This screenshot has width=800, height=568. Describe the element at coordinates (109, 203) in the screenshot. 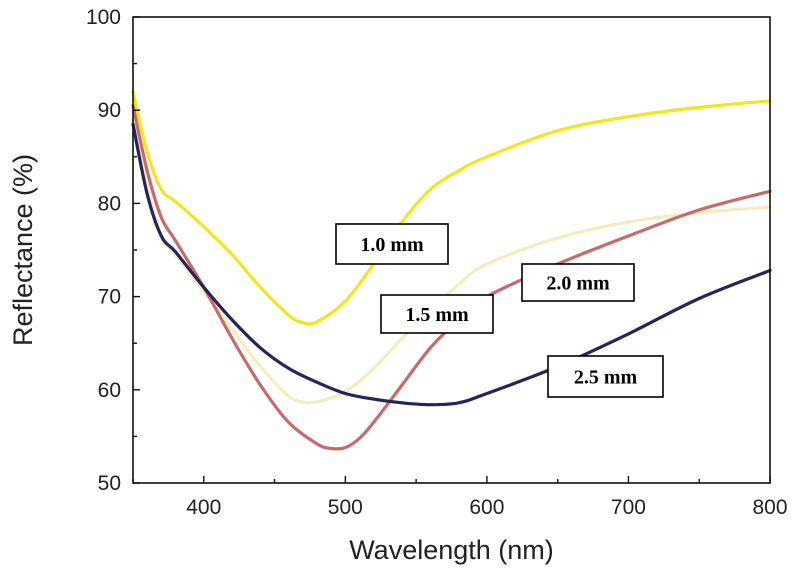

I see `y-tick-label: 80` at that location.